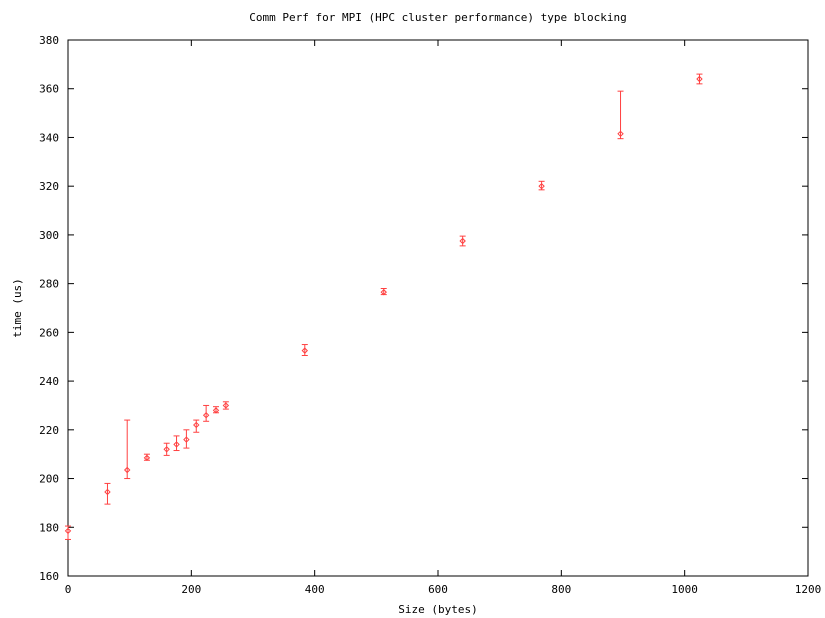 The width and height of the screenshot is (825, 618). I want to click on x-tick-label: 400, so click(315, 589).